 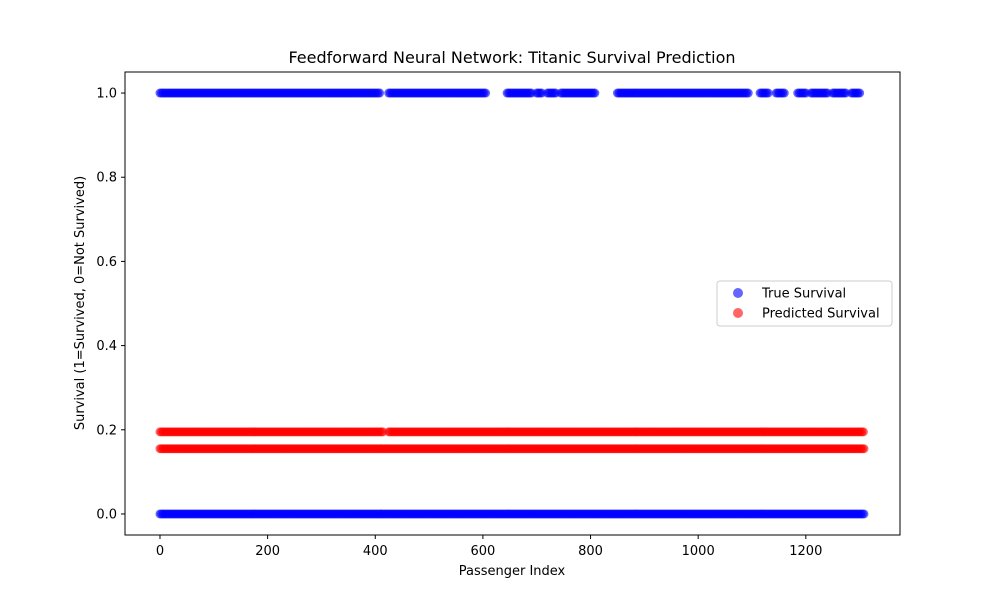 I want to click on x-axis-label: Passenger Index, so click(x=512, y=571).